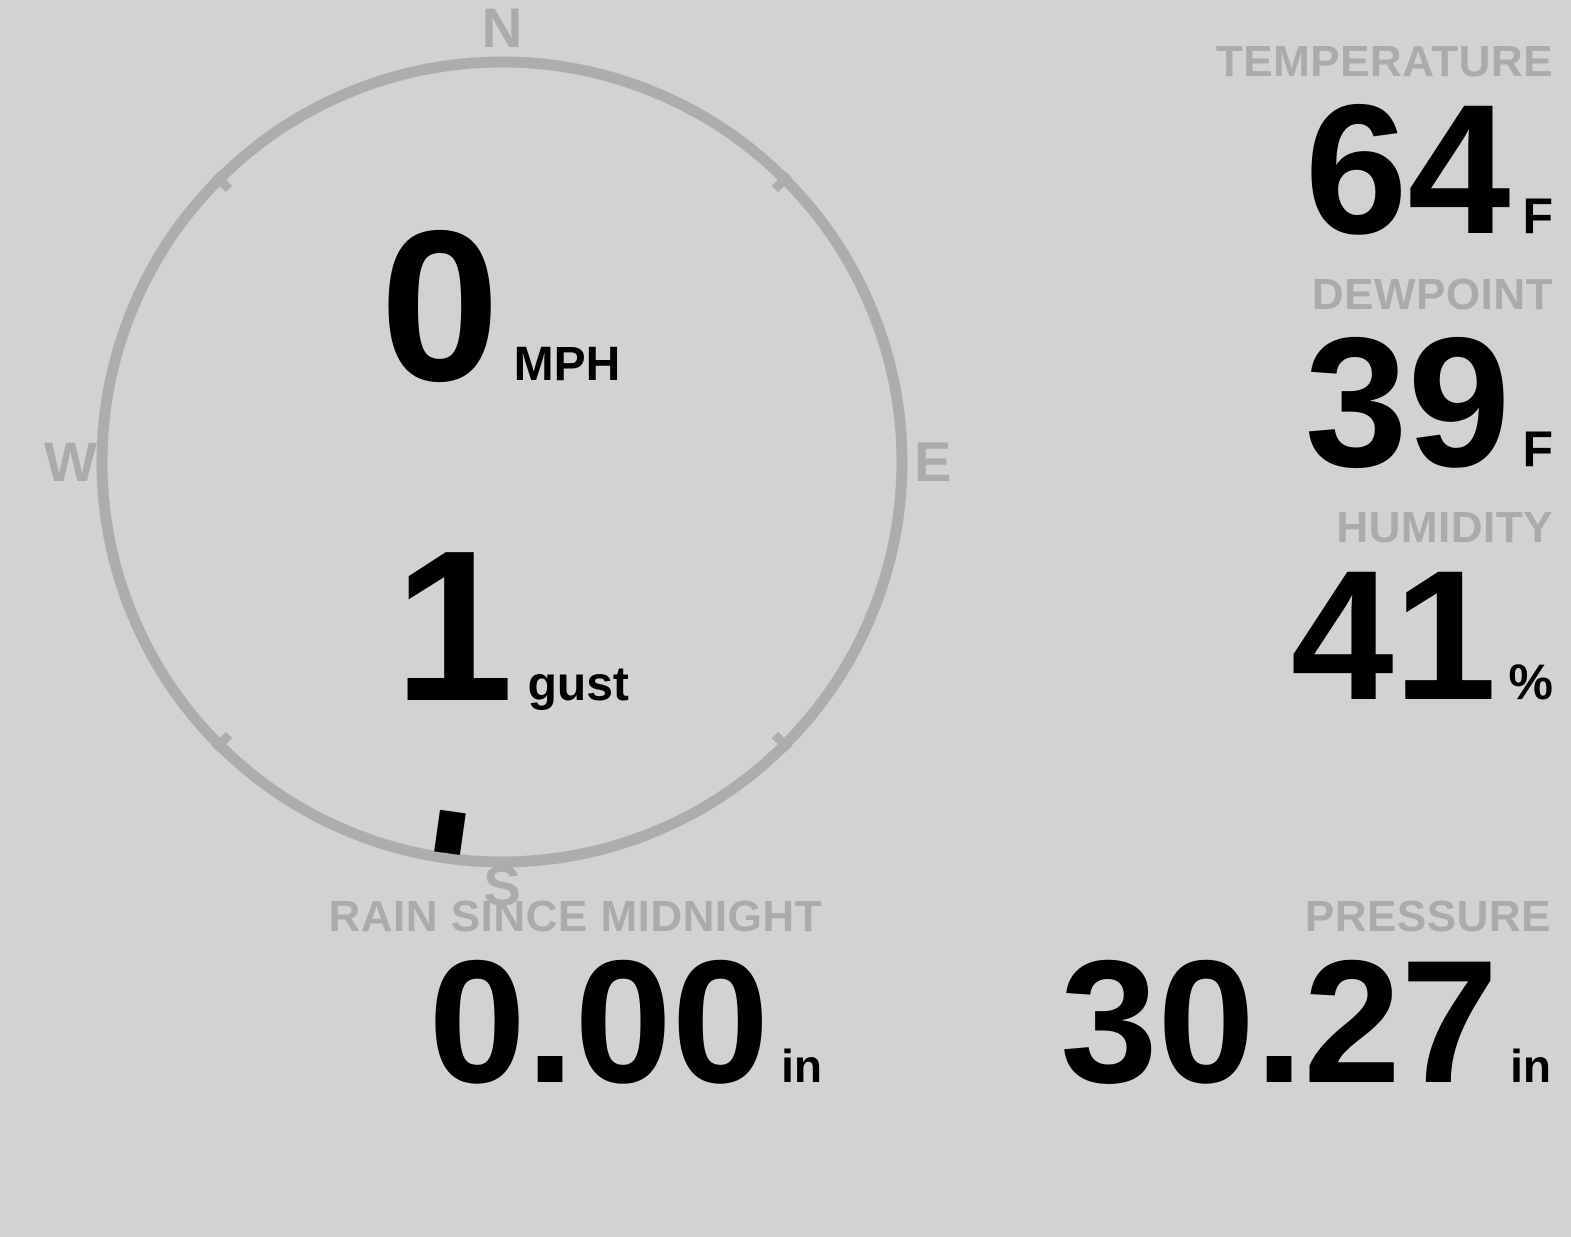 The image size is (1571, 1237). What do you see at coordinates (1407, 170) in the screenshot?
I see `temperature-value: 64` at bounding box center [1407, 170].